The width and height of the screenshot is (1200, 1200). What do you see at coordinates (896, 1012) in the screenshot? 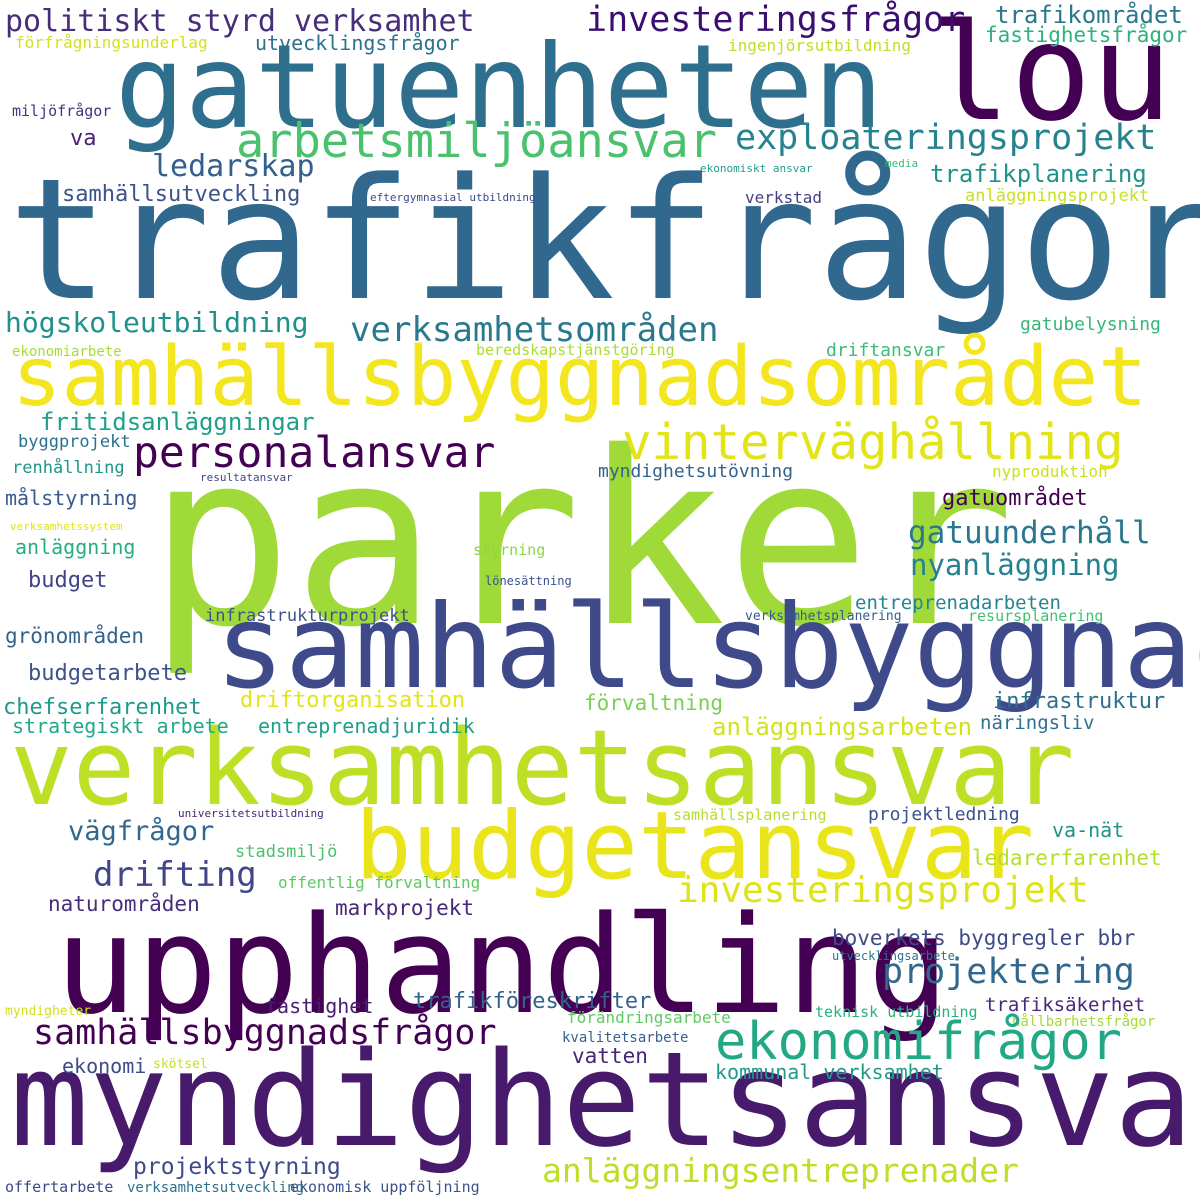
I see `word: teknisk utbildning` at bounding box center [896, 1012].